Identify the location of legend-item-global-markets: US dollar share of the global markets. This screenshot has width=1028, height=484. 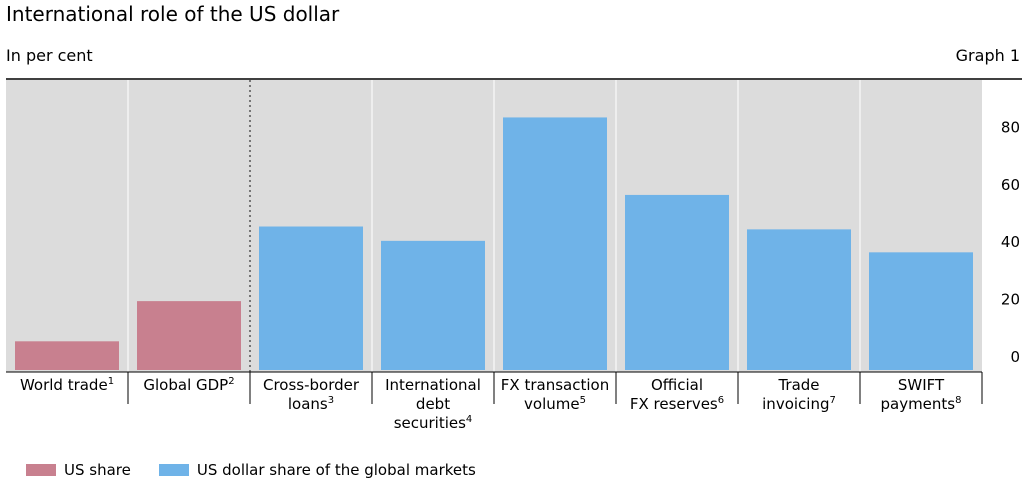
(317, 470).